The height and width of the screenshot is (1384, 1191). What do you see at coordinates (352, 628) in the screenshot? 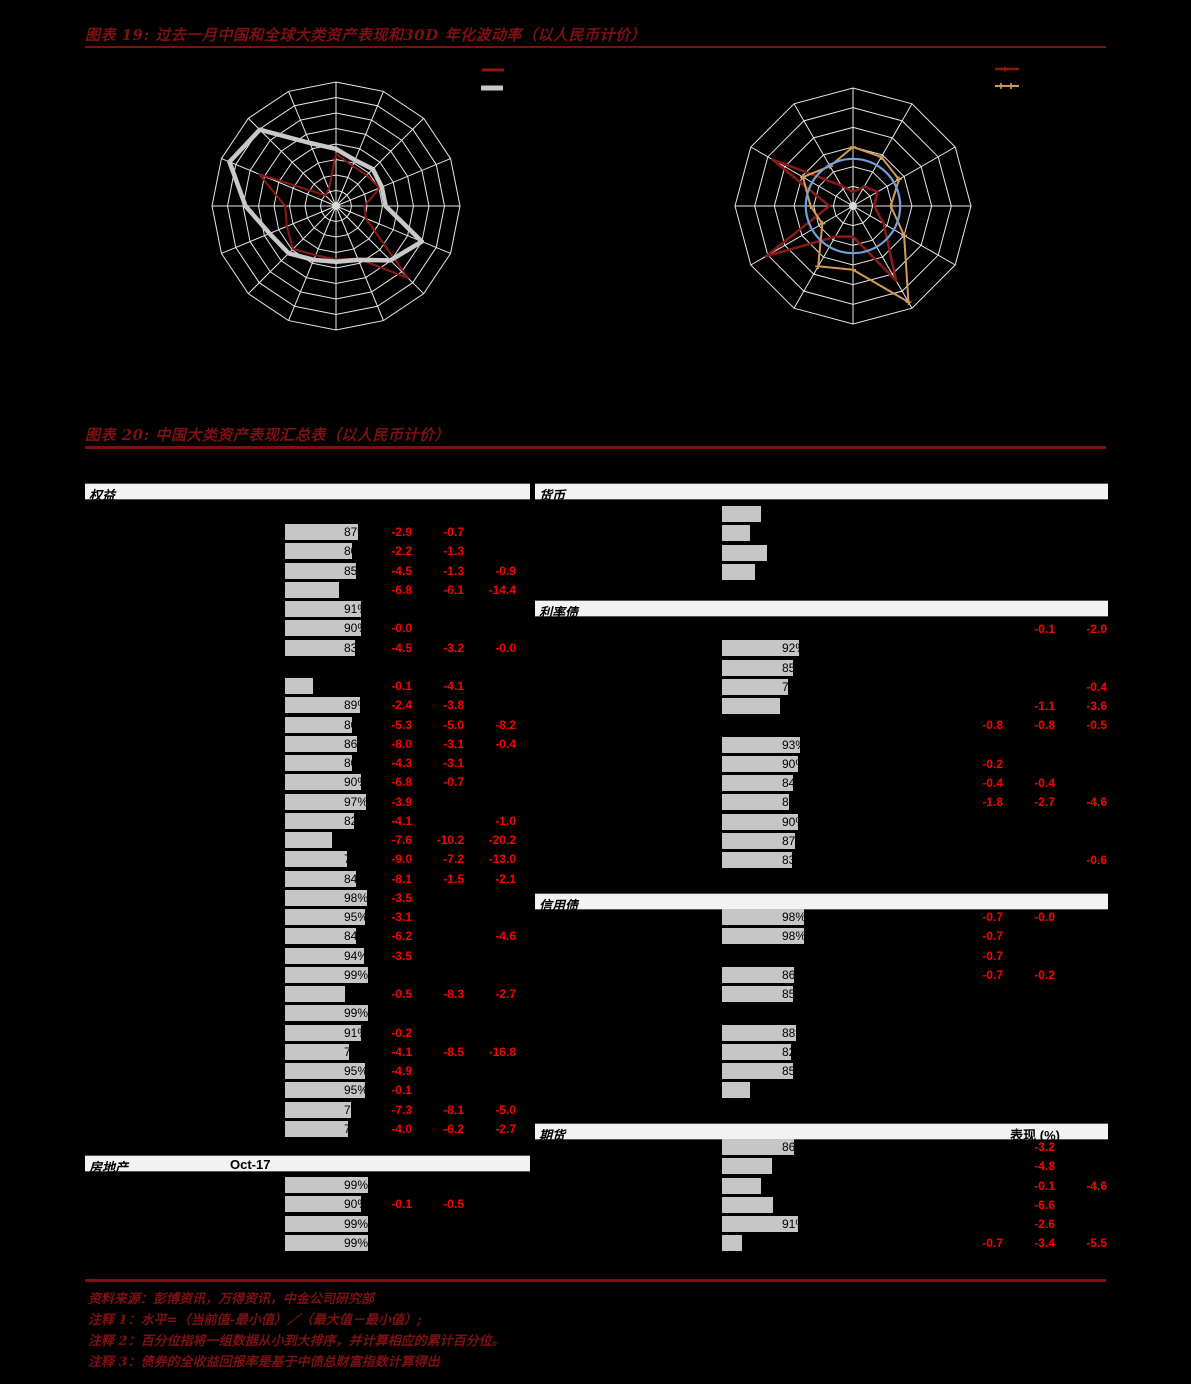
I see `percentile-label: 90%` at bounding box center [352, 628].